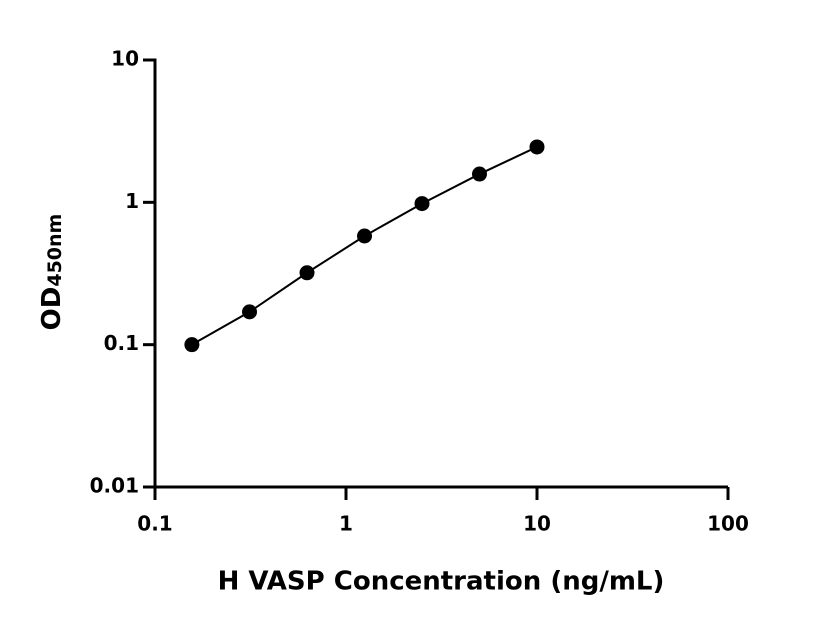 Image resolution: width=816 pixels, height=640 pixels. Describe the element at coordinates (114, 486) in the screenshot. I see `y-tick-label: 0.01` at that location.